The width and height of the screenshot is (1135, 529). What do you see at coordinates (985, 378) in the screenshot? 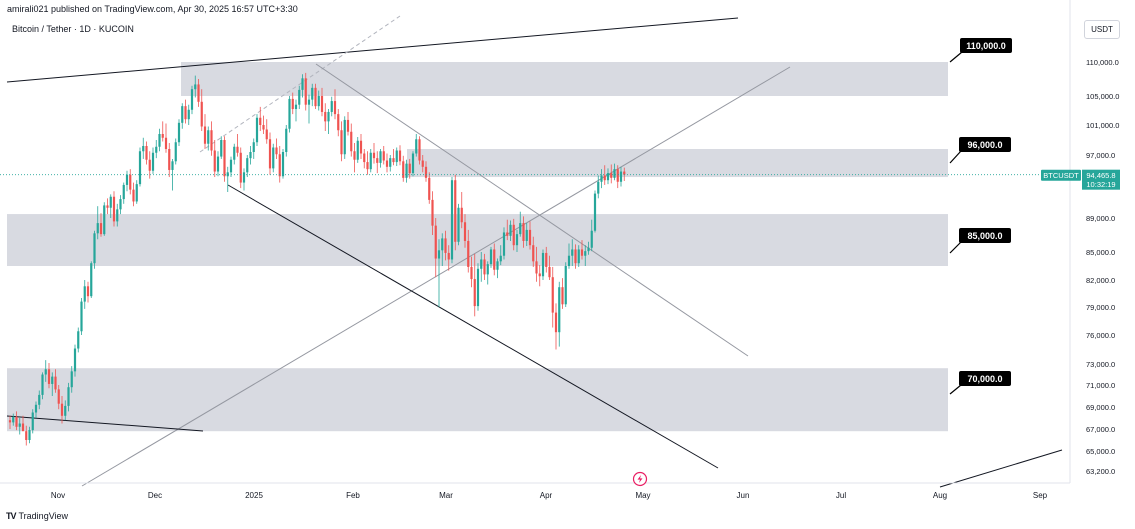
I see `zone-label-box` at bounding box center [985, 378].